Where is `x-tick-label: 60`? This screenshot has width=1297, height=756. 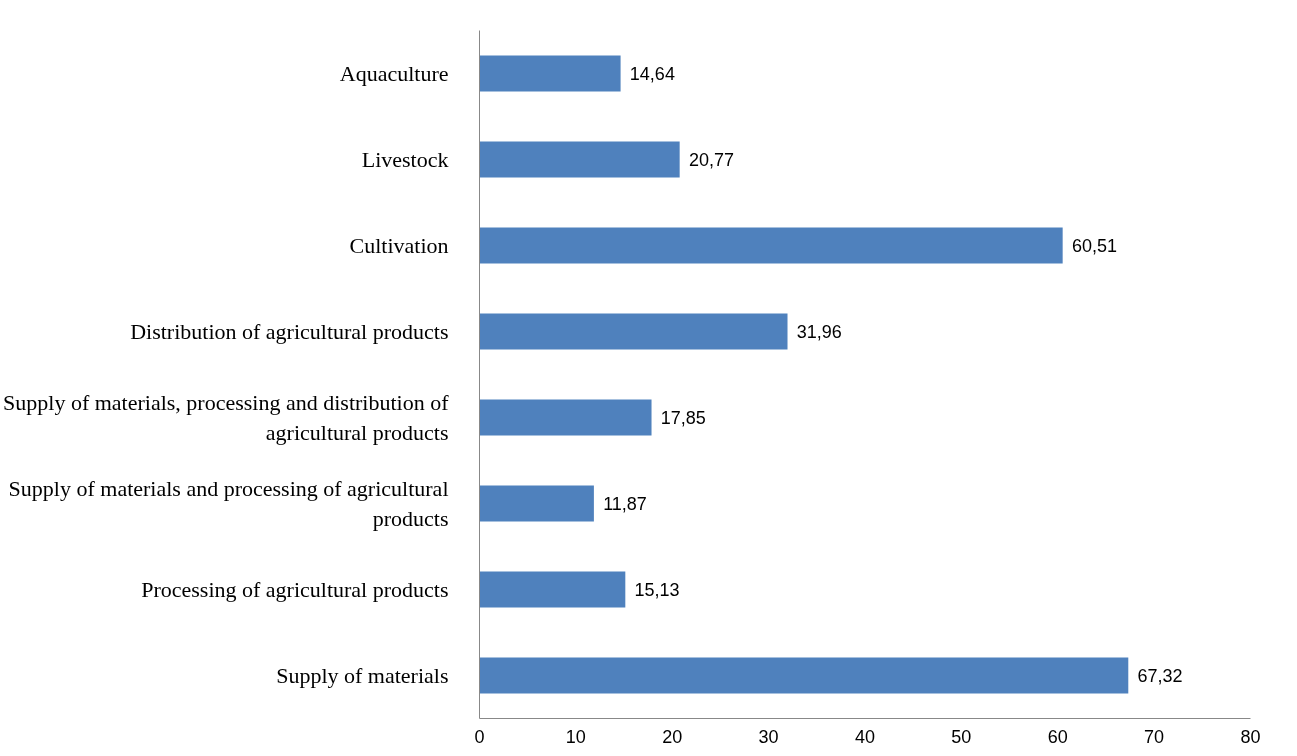
x-tick-label: 60 is located at coordinates (1057, 736).